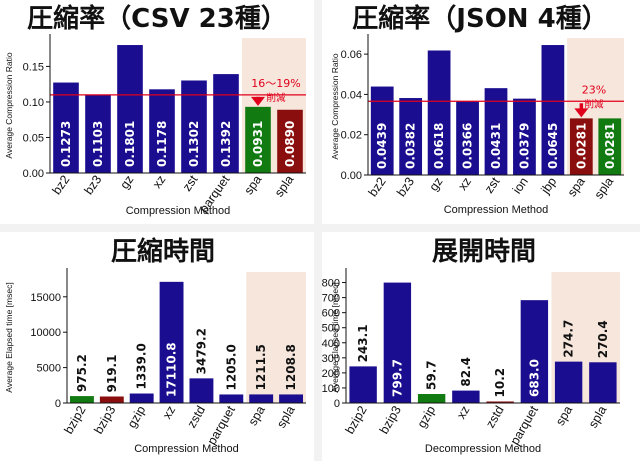 Image resolution: width=640 pixels, height=461 pixels. I want to click on x-axis-label: Decompression Method, so click(483, 449).